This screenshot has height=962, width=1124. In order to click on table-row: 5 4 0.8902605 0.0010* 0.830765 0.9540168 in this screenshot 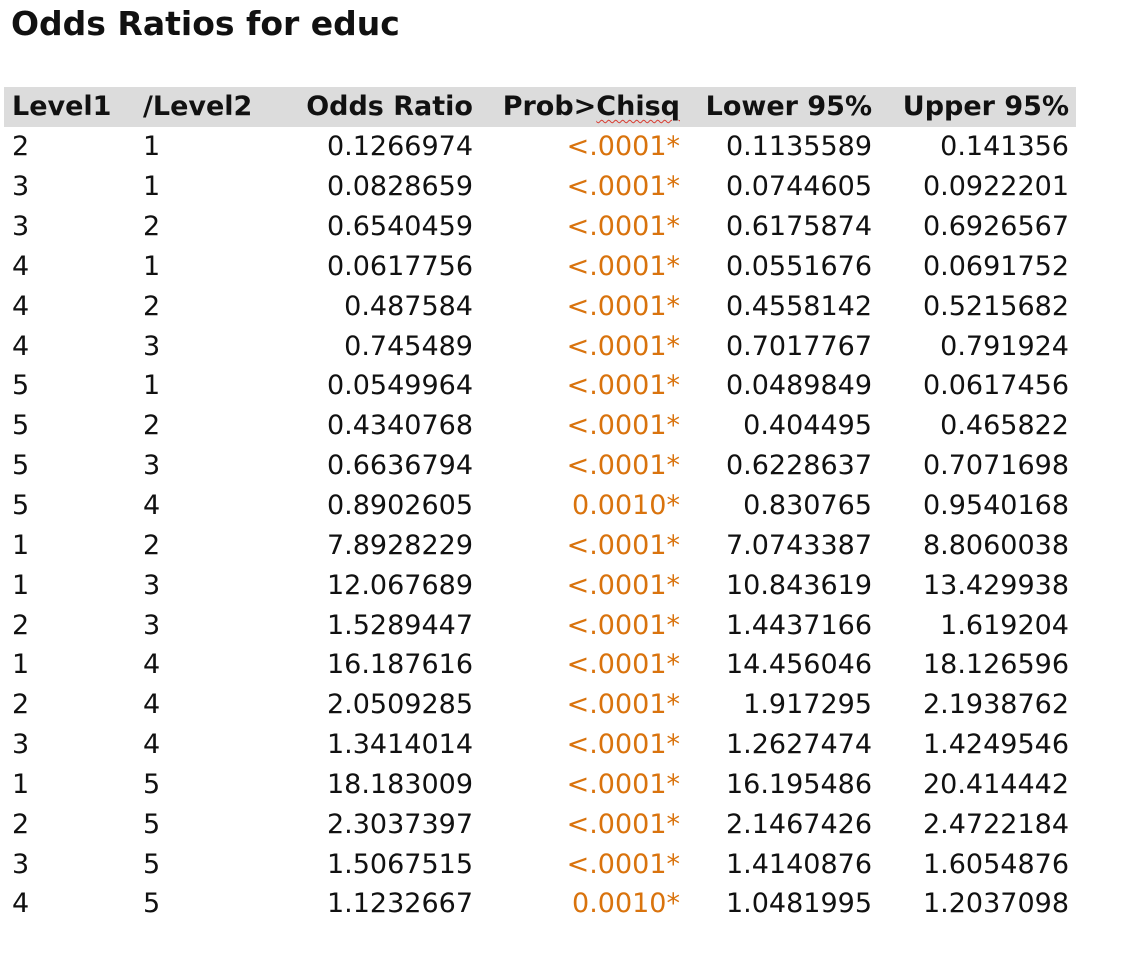, I will do `click(540, 506)`.